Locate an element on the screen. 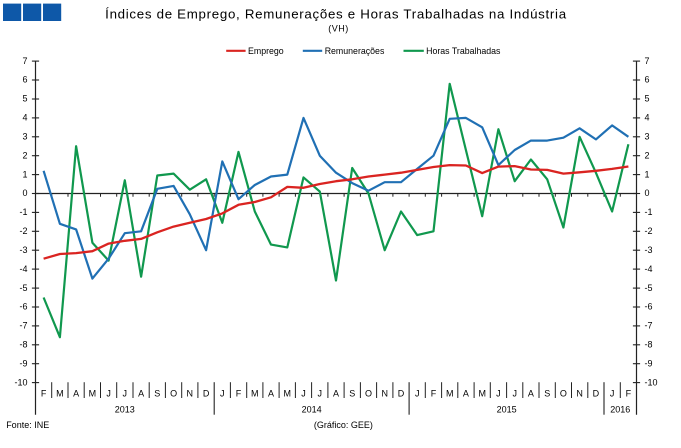  svg-text: Remunerações is located at coordinates (355, 51).